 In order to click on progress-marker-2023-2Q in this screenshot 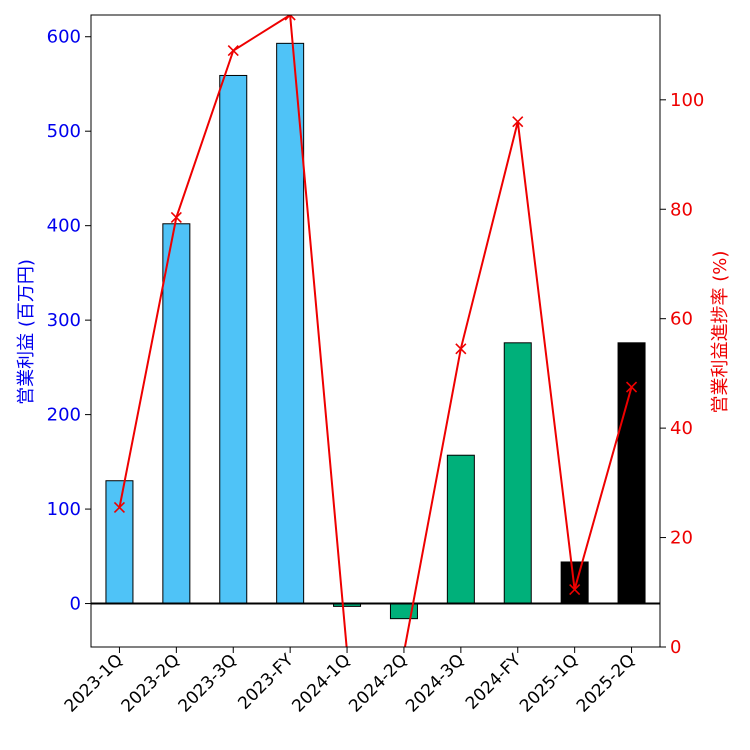, I will do `click(176, 217)`.